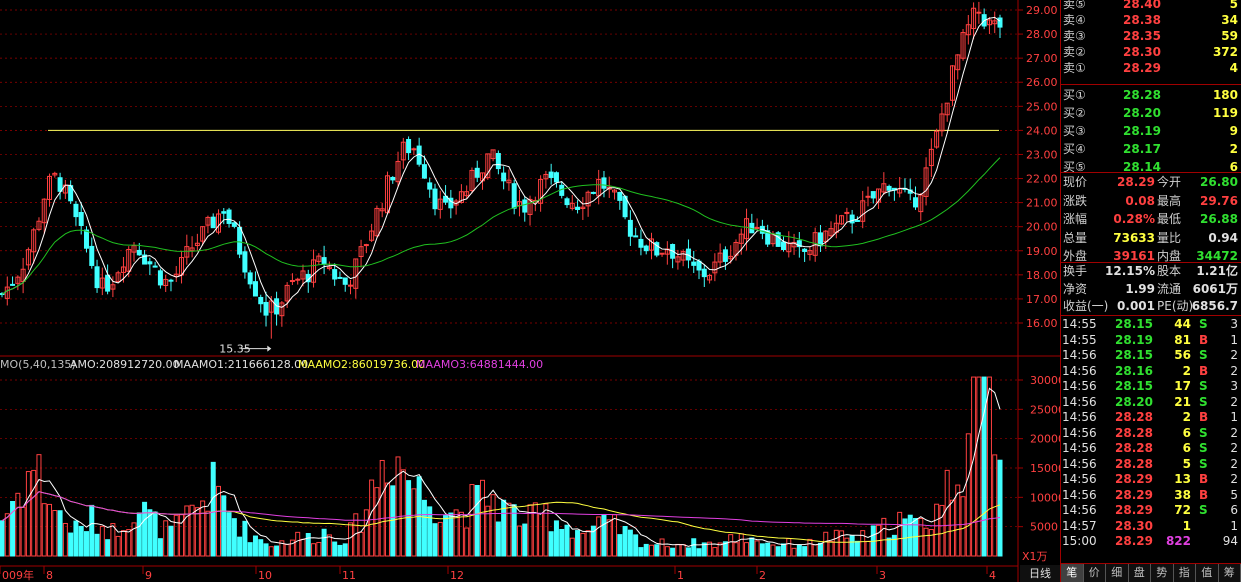 The image size is (1241, 582). I want to click on indicator-maamo2: MAAMO2:86019736.00, so click(362, 364).